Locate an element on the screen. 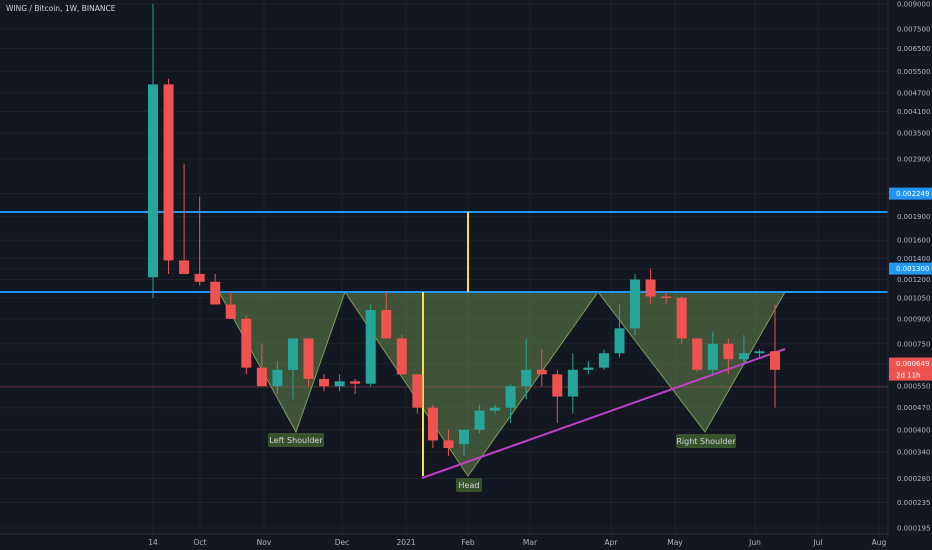 The image size is (932, 550). countdown-label: 2d 11h is located at coordinates (908, 376).